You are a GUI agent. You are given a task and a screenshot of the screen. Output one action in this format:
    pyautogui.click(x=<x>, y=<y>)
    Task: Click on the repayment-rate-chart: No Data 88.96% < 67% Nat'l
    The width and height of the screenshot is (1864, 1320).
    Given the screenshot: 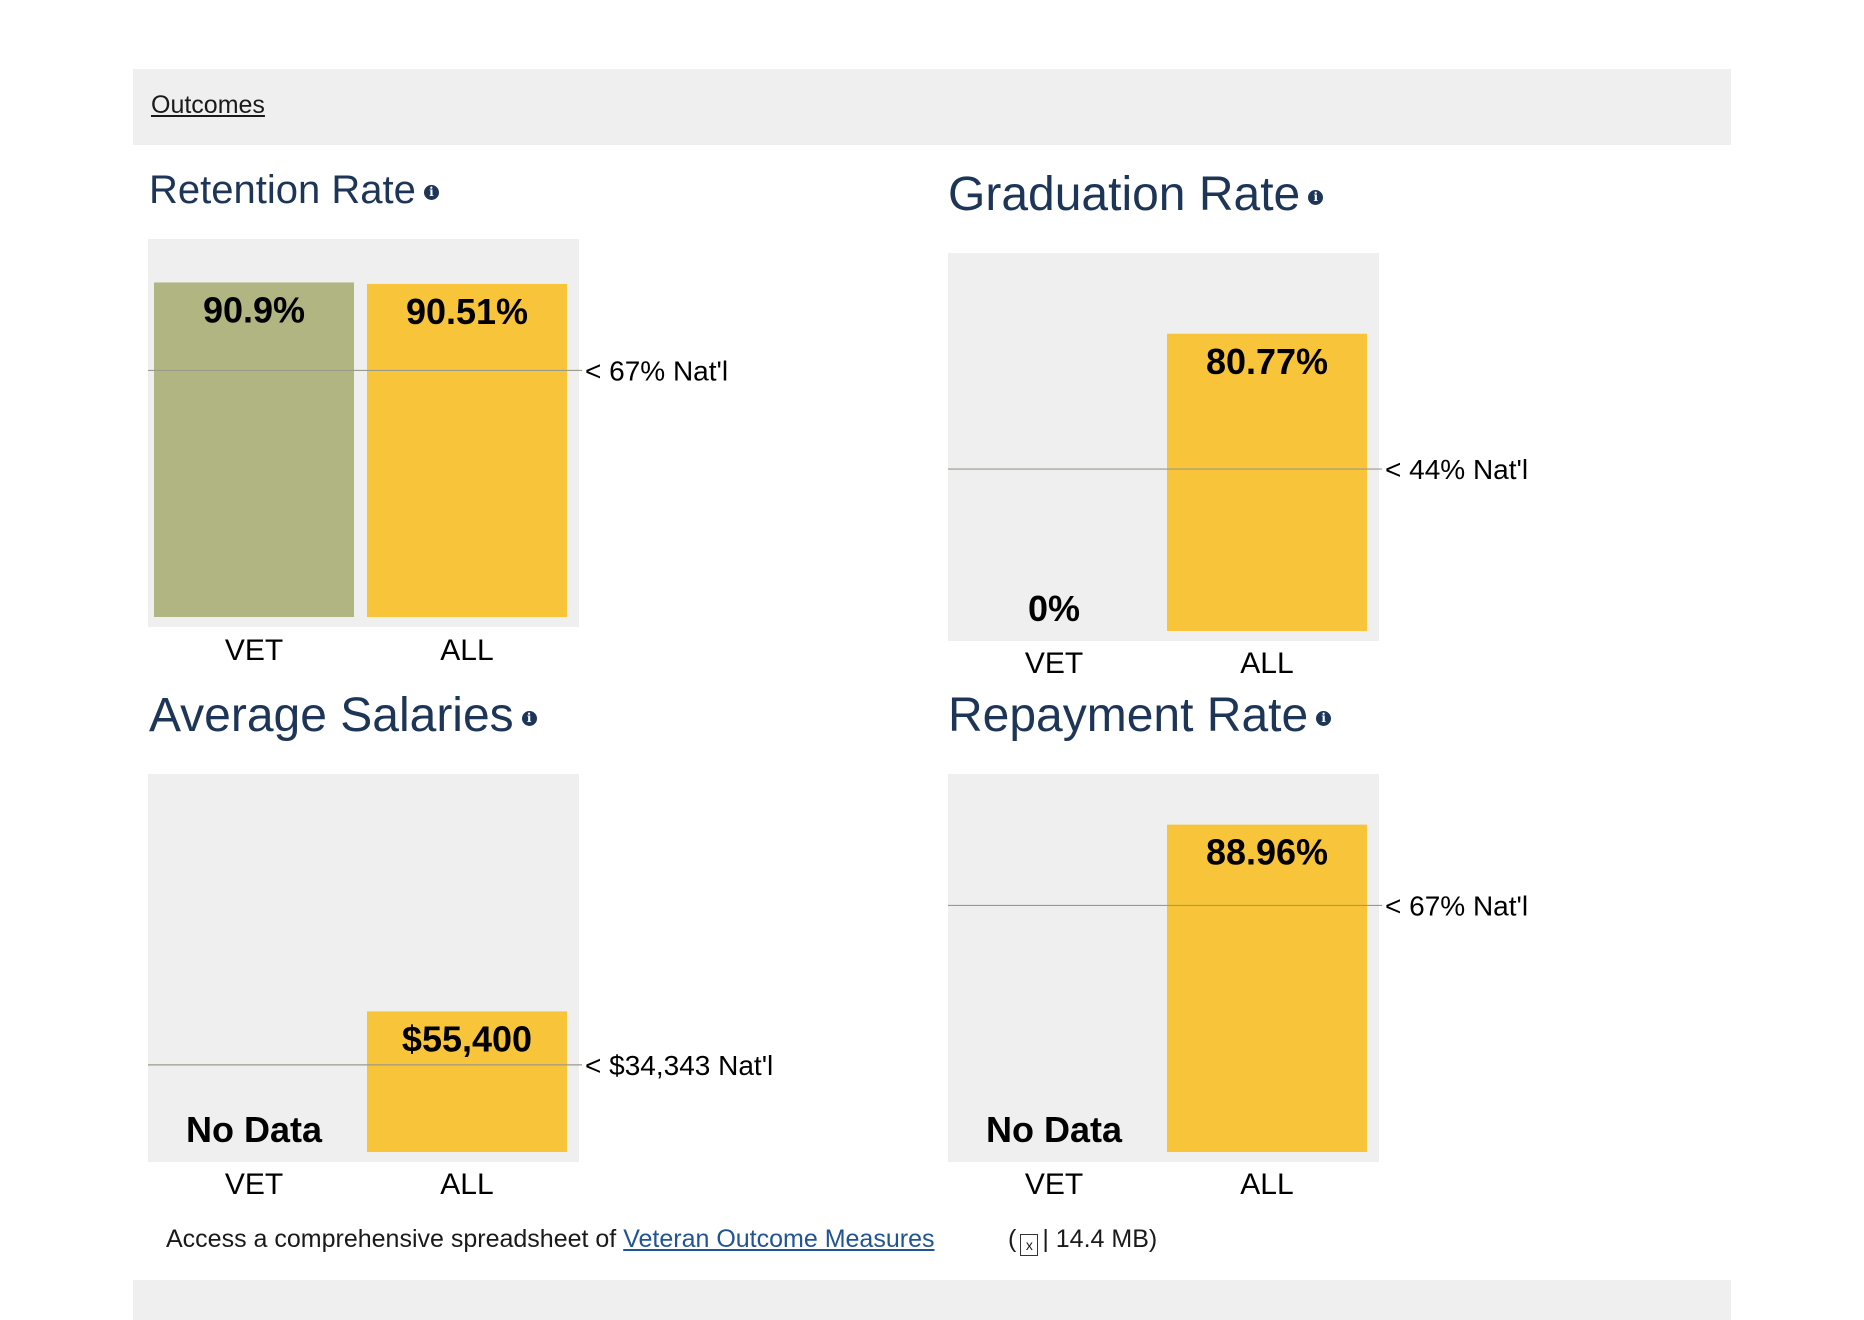 What is the action you would take?
    pyautogui.click(x=1238, y=968)
    